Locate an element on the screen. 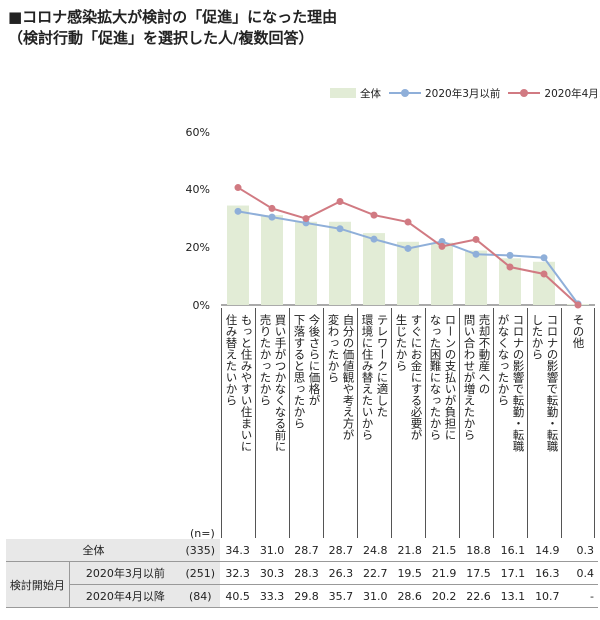  legend-item-after: 2020年4月以降 is located at coordinates (554, 93).